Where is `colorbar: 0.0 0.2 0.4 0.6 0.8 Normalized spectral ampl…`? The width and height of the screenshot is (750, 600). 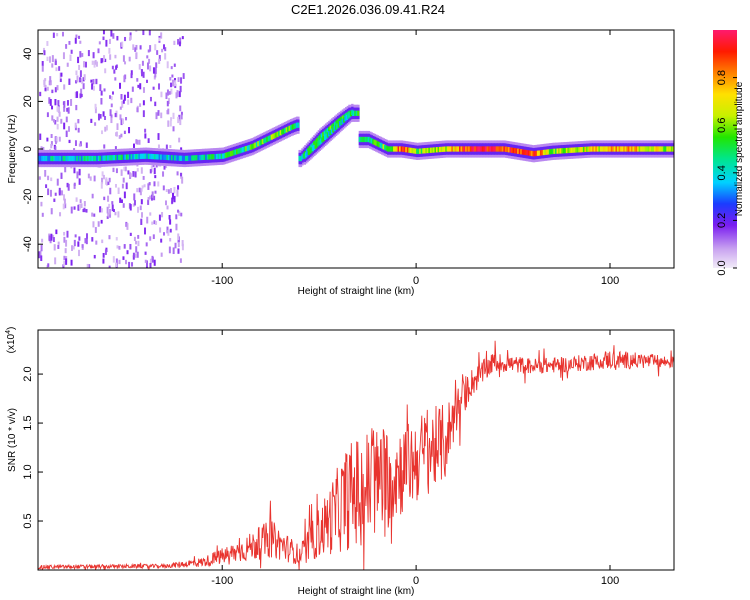
colorbar: 0.0 0.2 0.4 0.6 0.8 Normalized spectral ampl… is located at coordinates (729, 153).